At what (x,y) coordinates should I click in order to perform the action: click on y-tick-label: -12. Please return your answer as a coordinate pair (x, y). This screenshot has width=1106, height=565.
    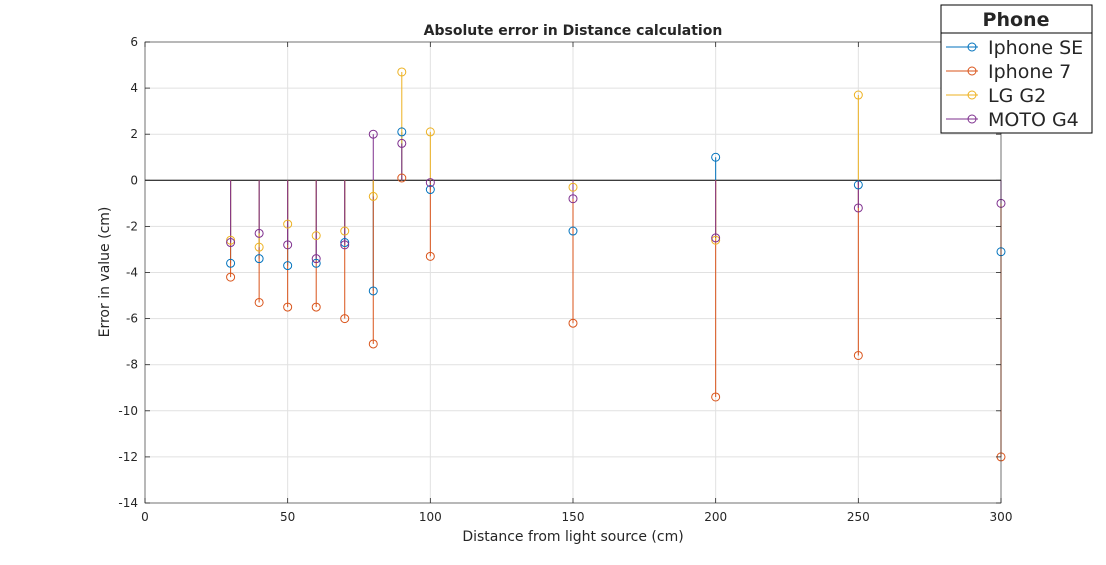
    Looking at the image, I should click on (128, 457).